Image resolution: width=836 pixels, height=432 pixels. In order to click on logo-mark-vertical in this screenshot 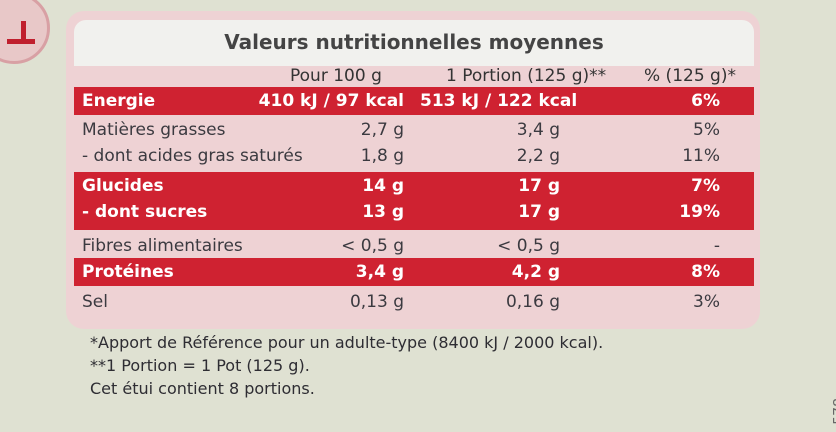, I will do `click(23, 32)`.